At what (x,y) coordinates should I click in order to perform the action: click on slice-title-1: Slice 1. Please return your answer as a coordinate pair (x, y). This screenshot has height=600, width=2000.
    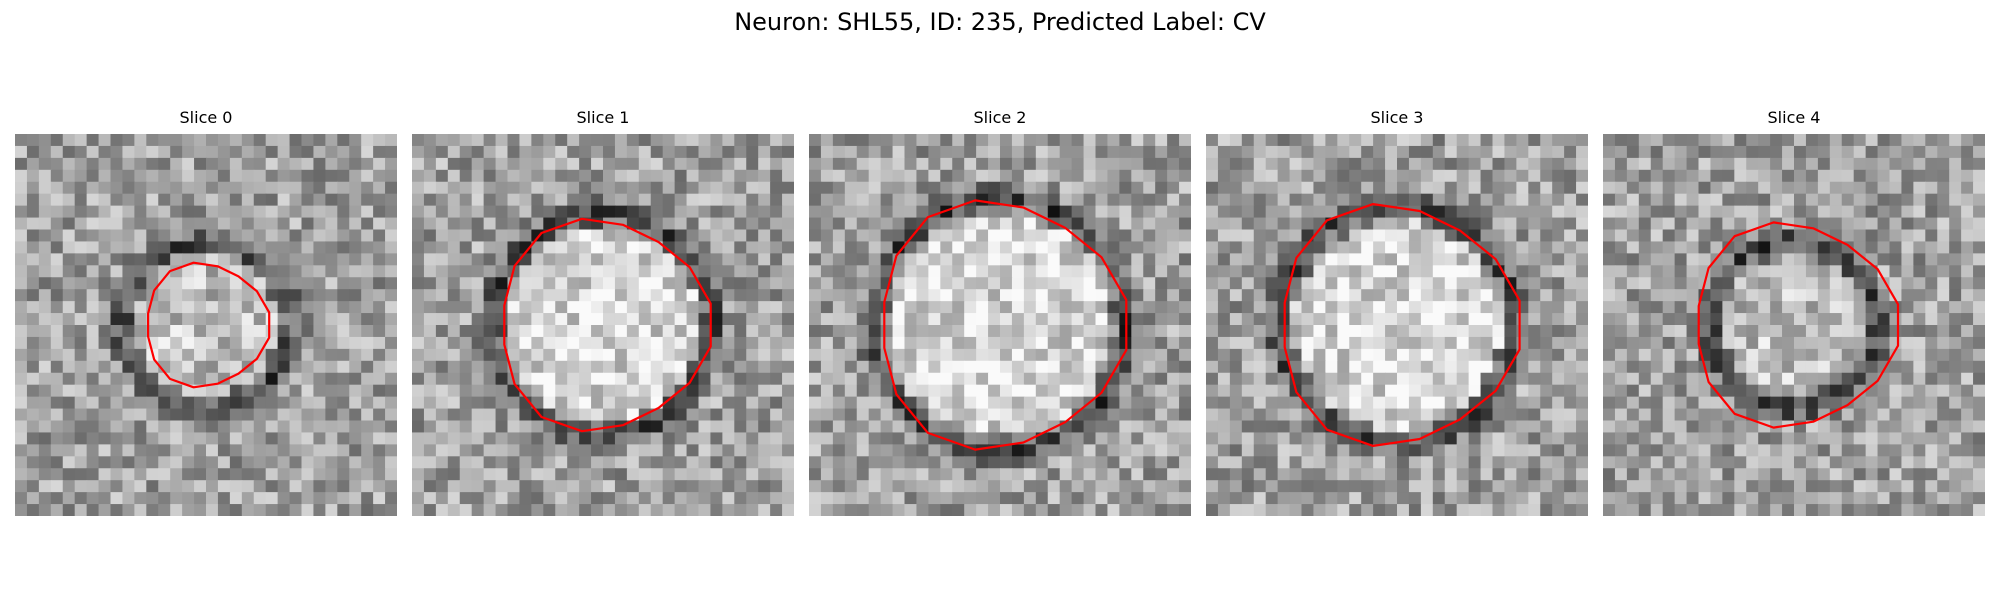
    Looking at the image, I should click on (603, 117).